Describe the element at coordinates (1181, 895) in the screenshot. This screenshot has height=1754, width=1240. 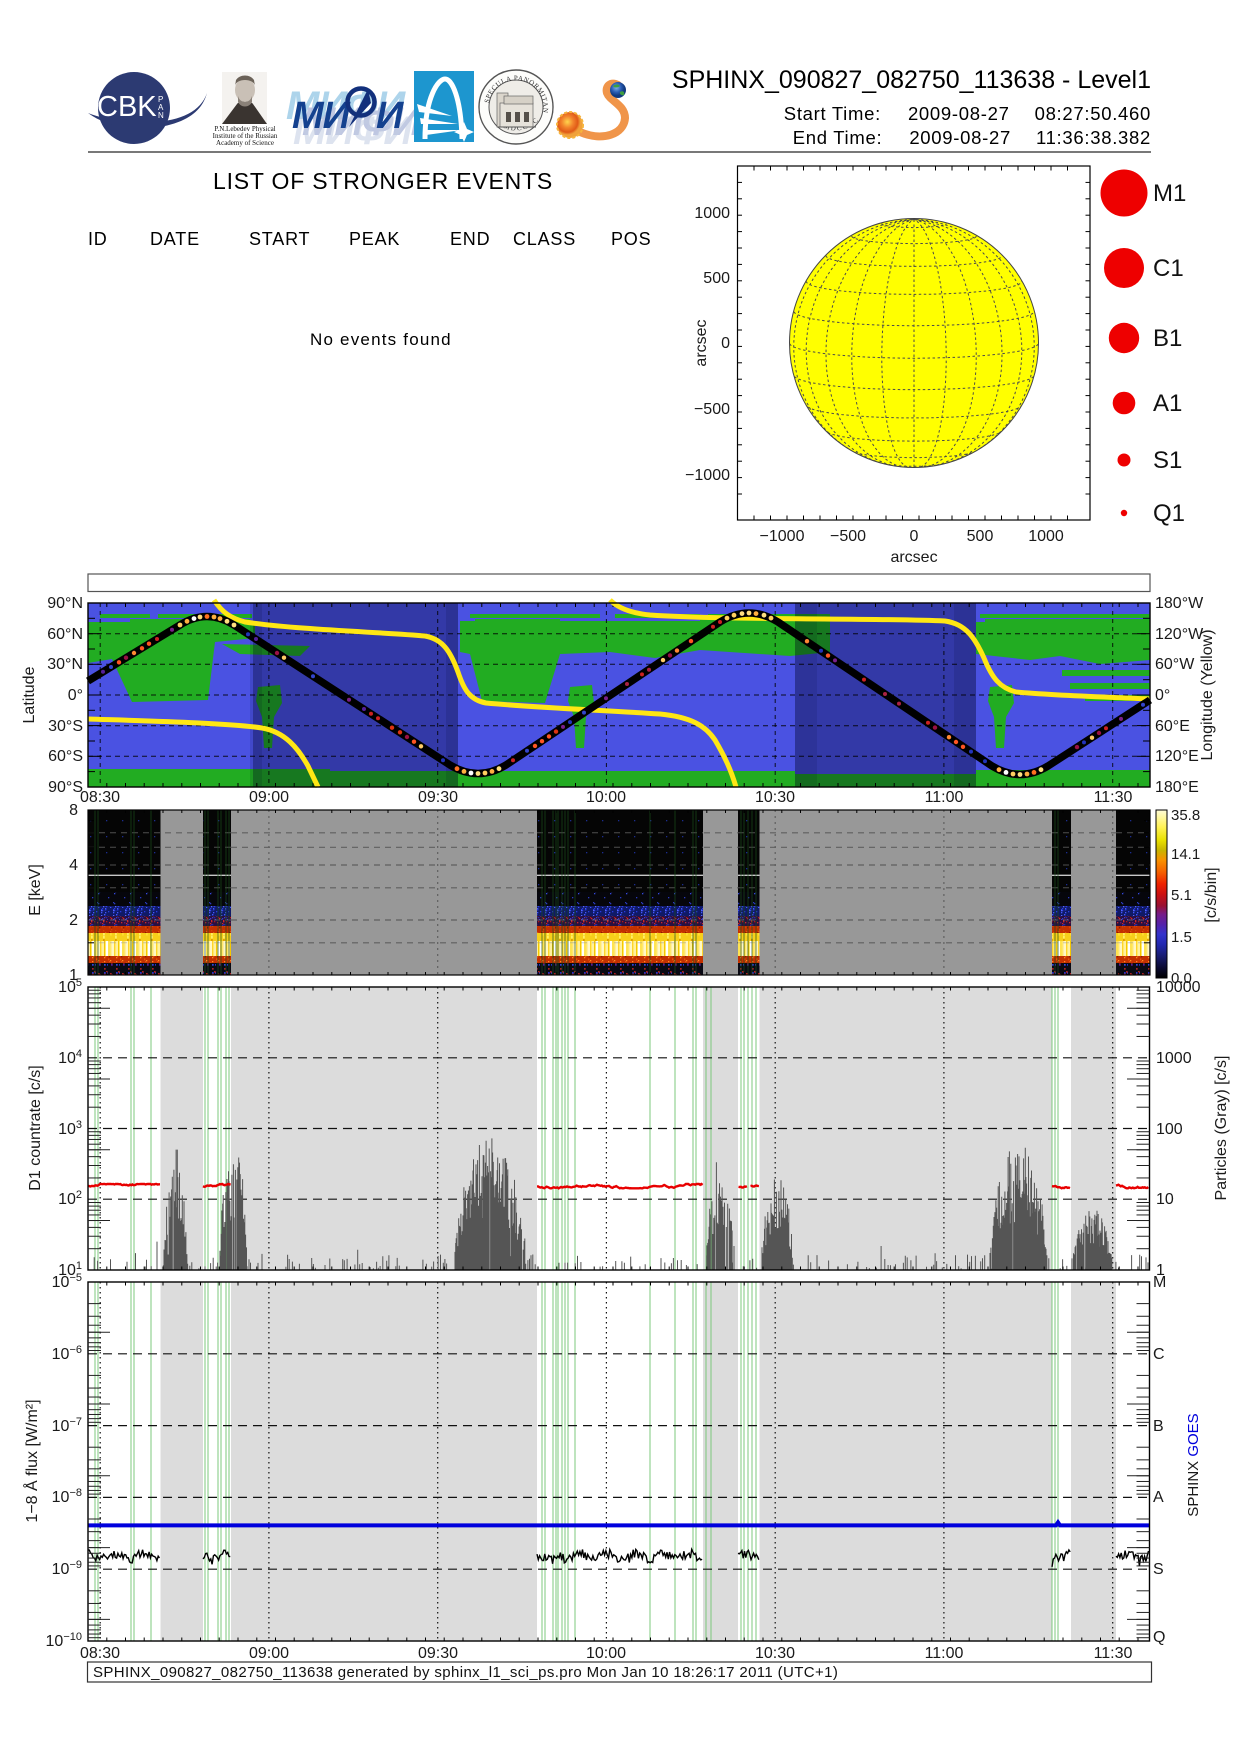
I see `svg-text: 5.1` at that location.